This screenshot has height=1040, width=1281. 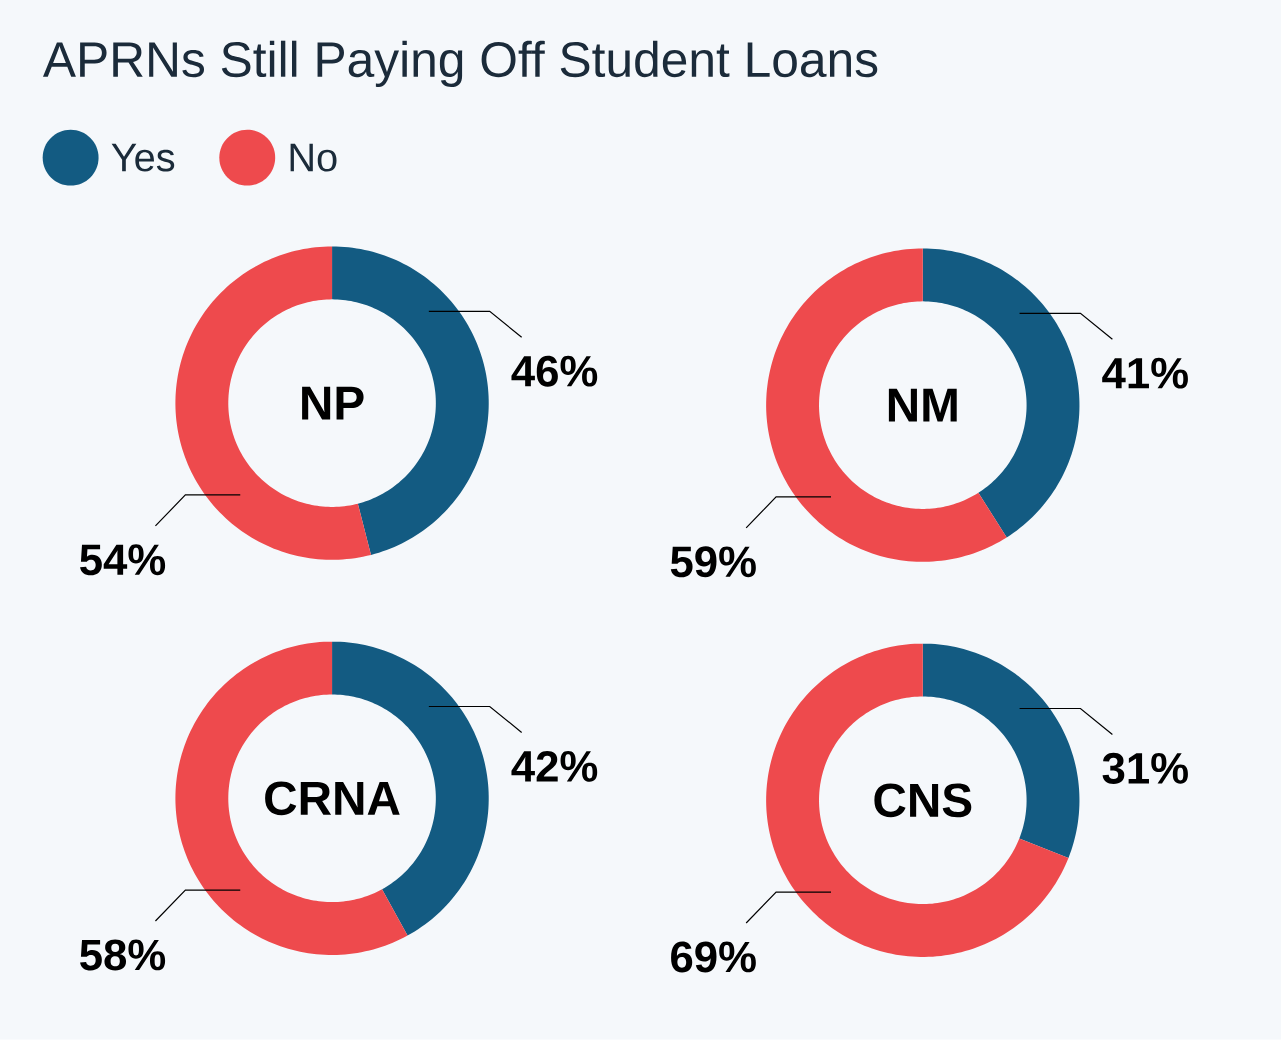 What do you see at coordinates (923, 800) in the screenshot?
I see `text: CNS` at bounding box center [923, 800].